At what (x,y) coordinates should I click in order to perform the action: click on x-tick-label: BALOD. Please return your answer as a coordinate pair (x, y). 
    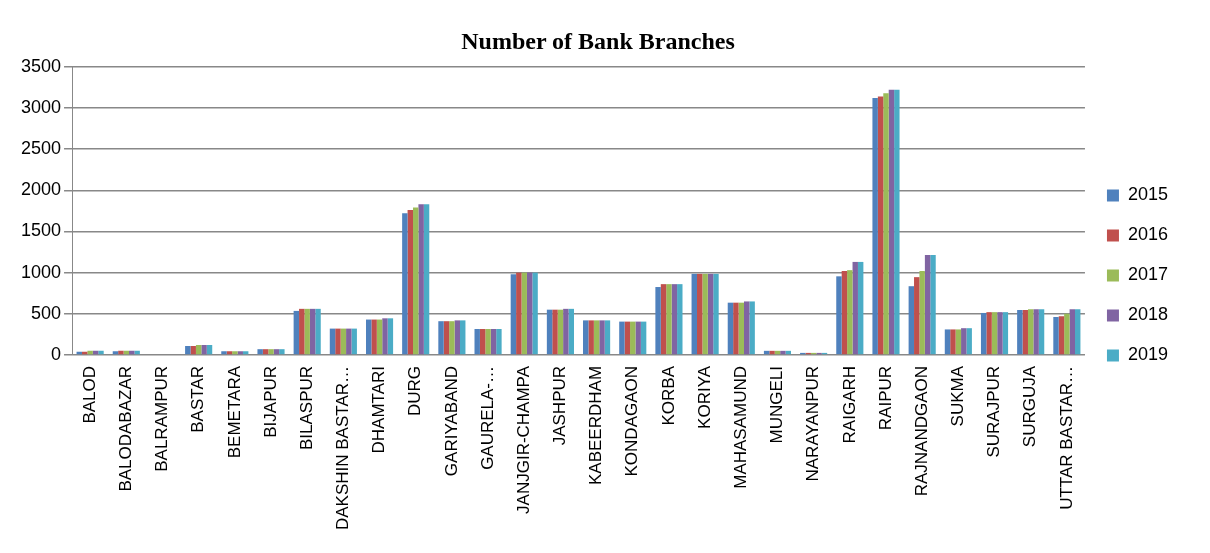
    Looking at the image, I should click on (89, 394).